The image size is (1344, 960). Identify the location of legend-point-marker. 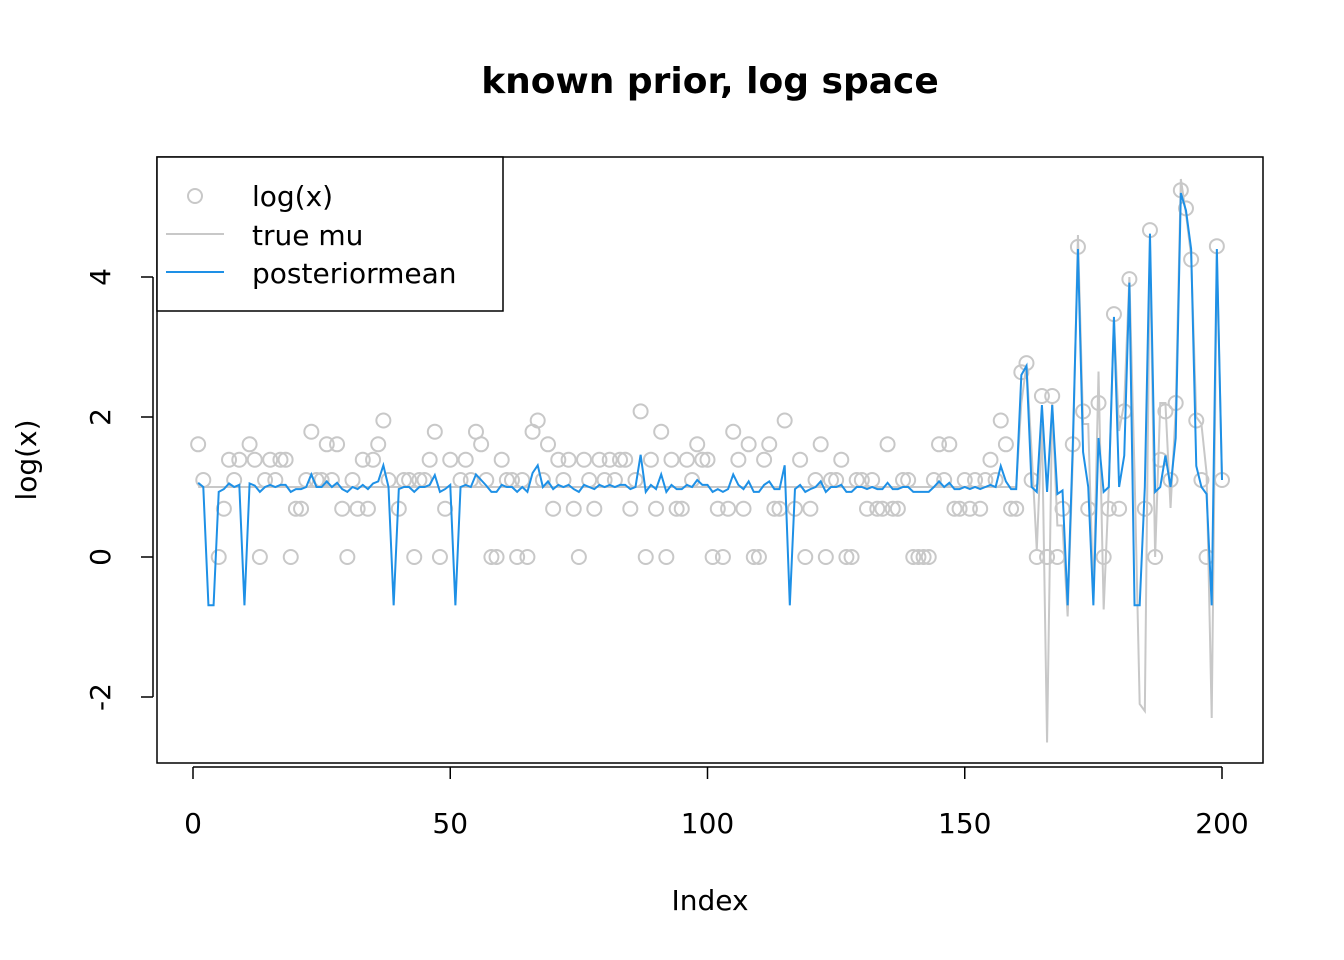
(195, 196).